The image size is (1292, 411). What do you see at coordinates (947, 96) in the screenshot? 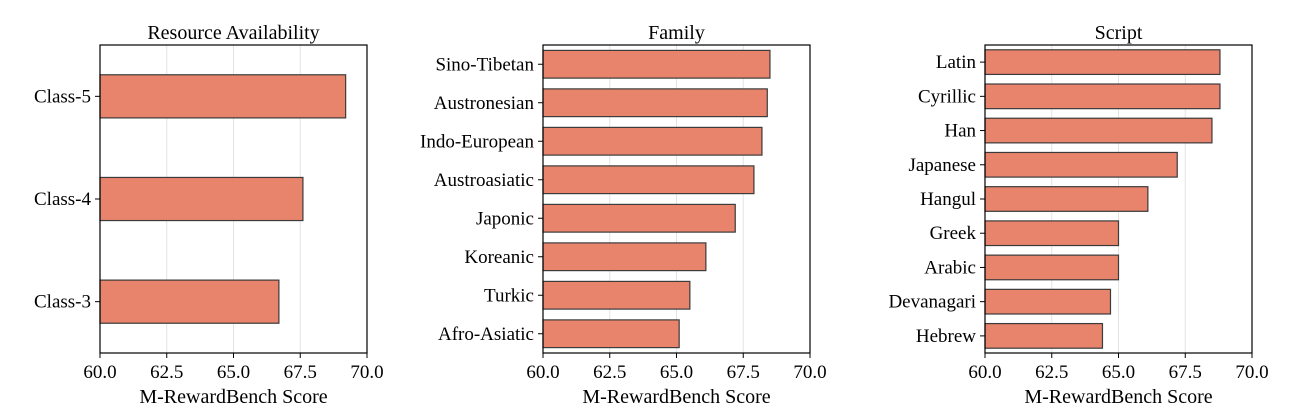
I see `category-label: Cyrillic` at bounding box center [947, 96].